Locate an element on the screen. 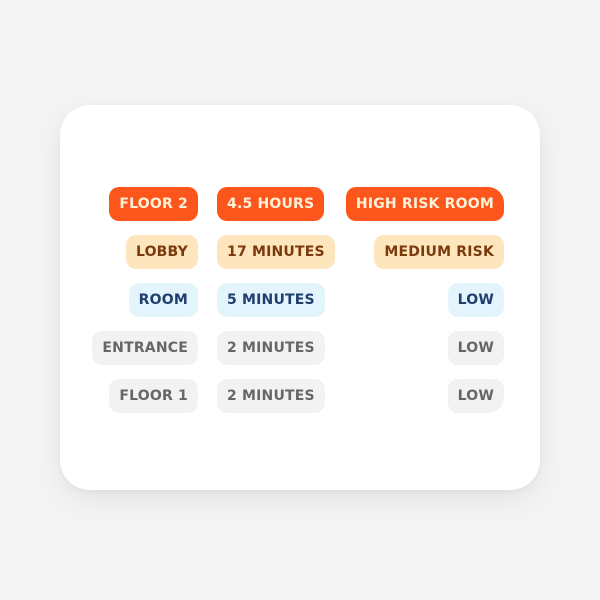 The height and width of the screenshot is (600, 600). table-row: LOBBY 17 MINUTES MEDIUM RISK is located at coordinates (300, 252).